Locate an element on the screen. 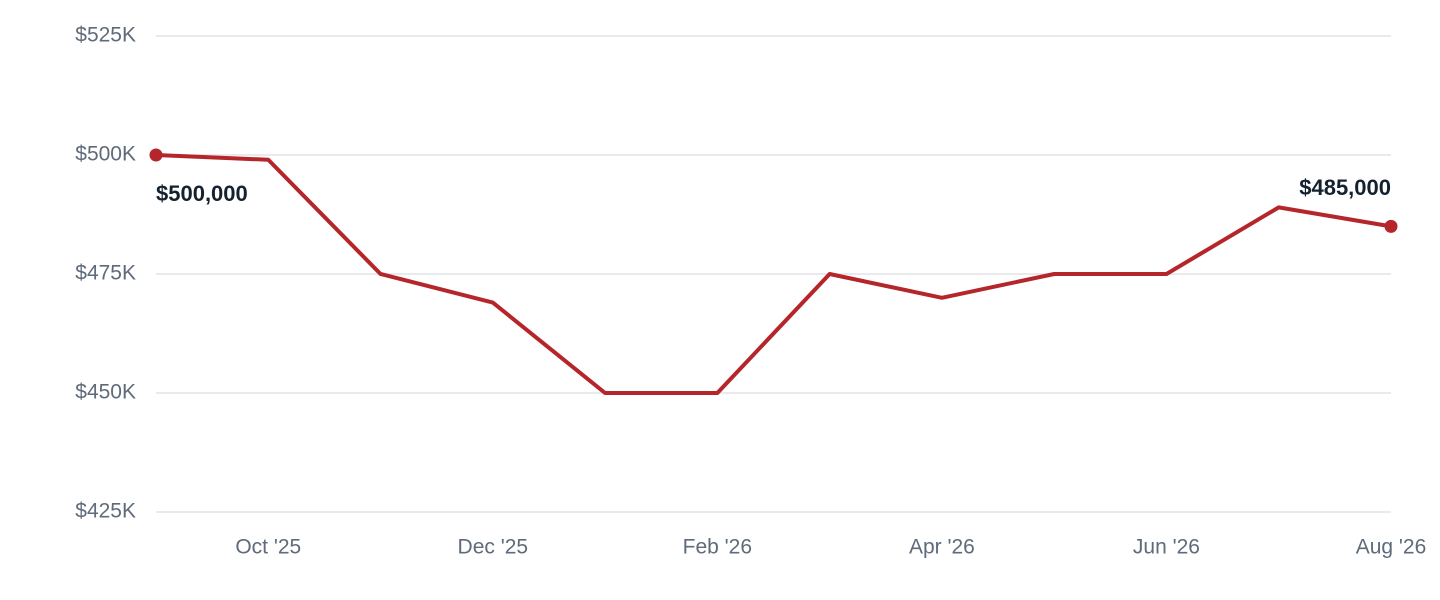  y-tick-label: $500K is located at coordinates (105, 154).